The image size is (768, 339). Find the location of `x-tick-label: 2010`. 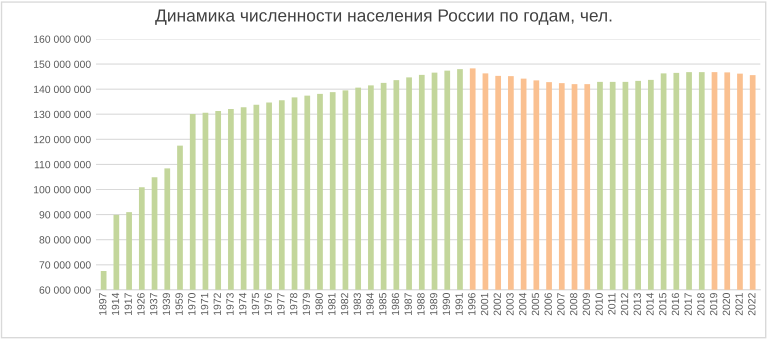

x-tick-label: 2010 is located at coordinates (599, 304).